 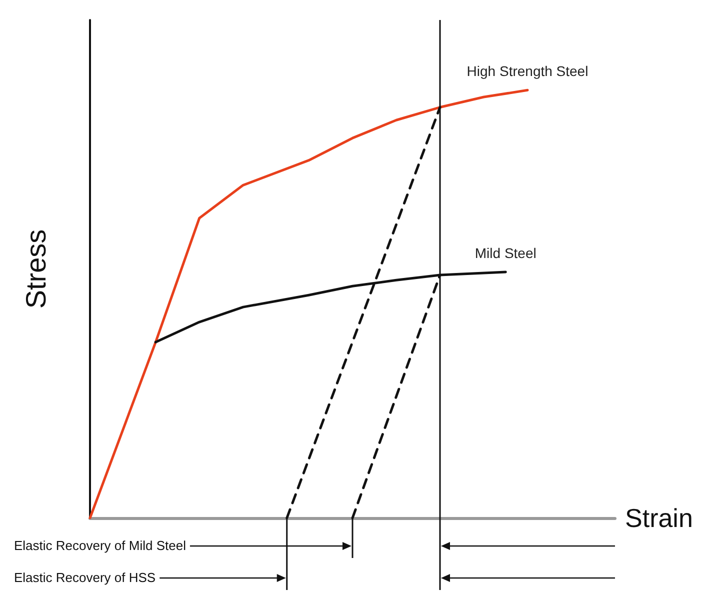 I want to click on series-label: Mild Steel, so click(x=505, y=252).